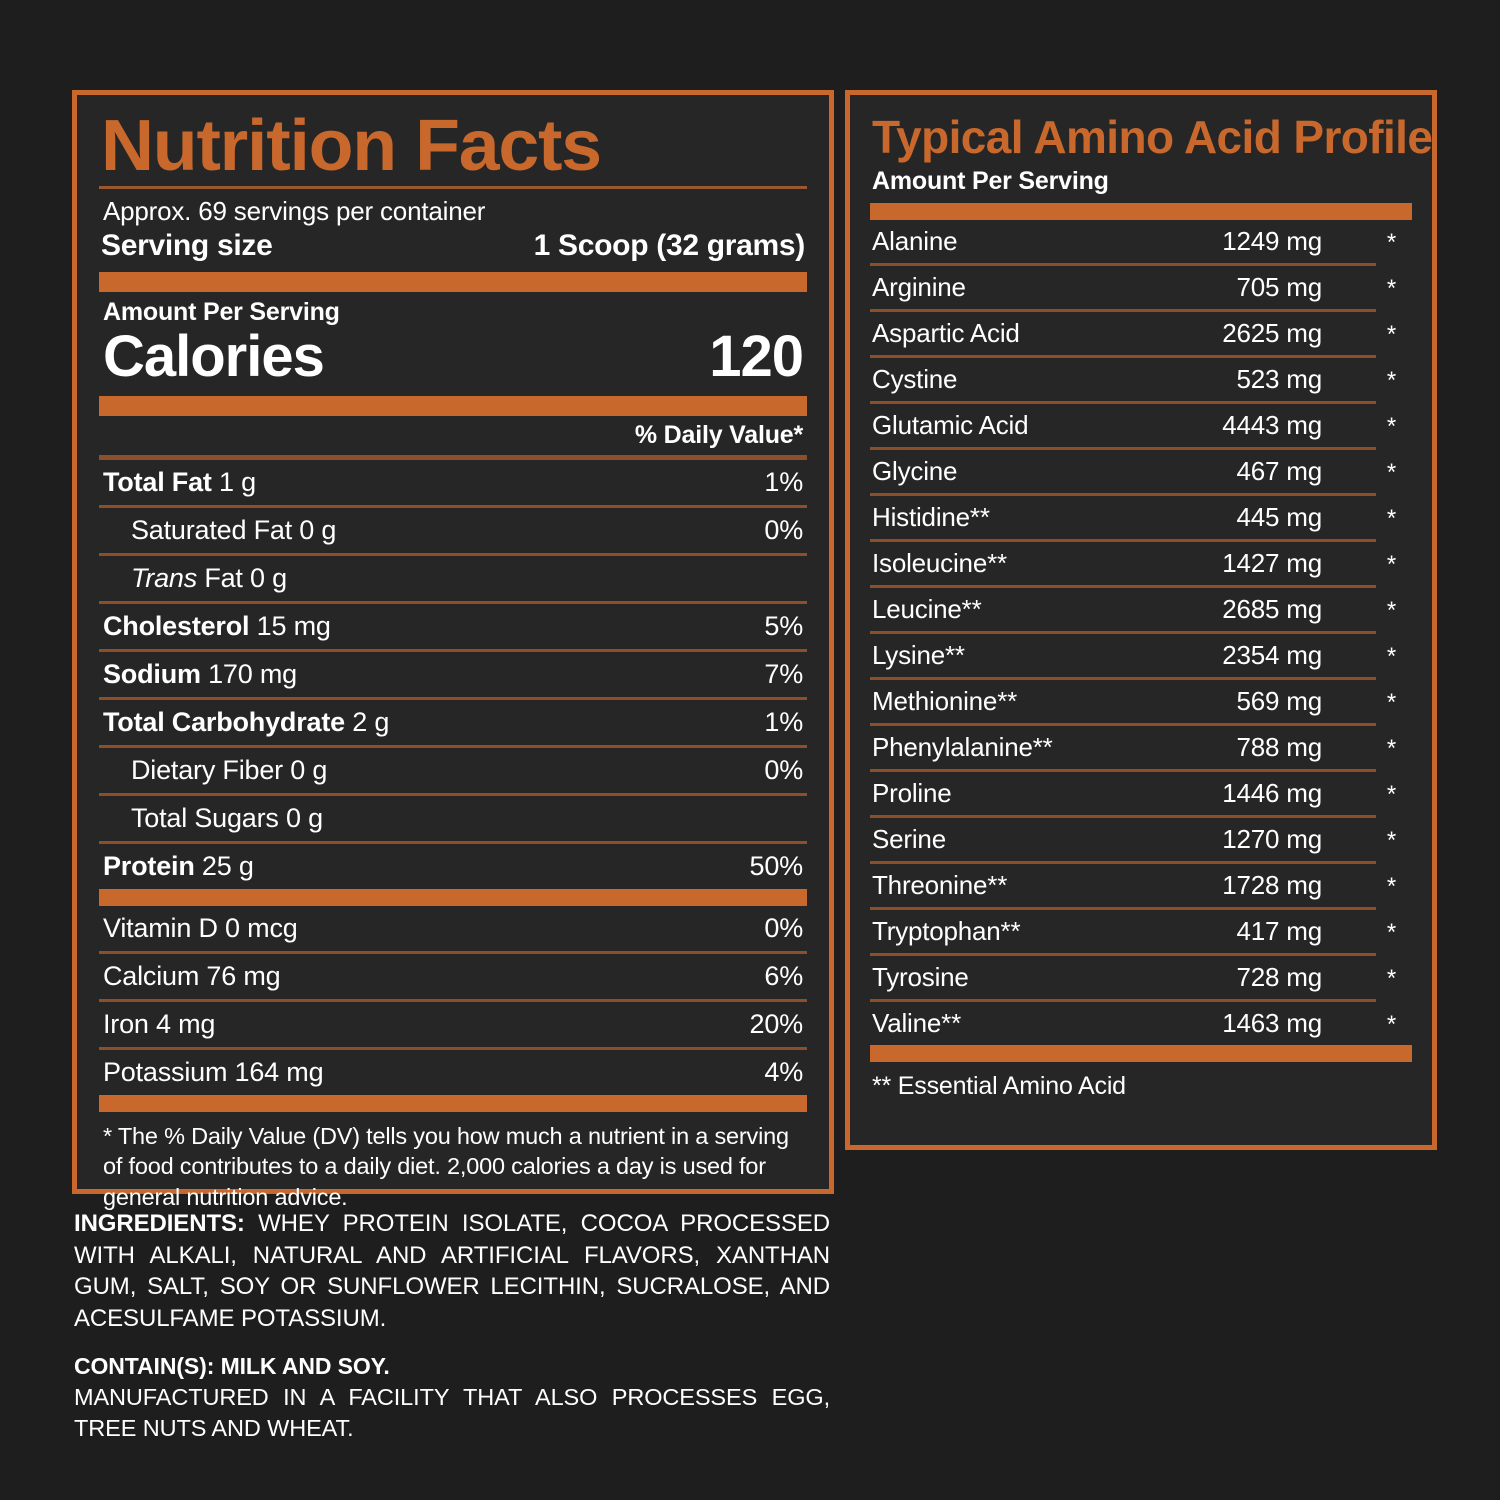 The height and width of the screenshot is (1500, 1500). I want to click on micronutrient-daily-value: 4%, so click(783, 1071).